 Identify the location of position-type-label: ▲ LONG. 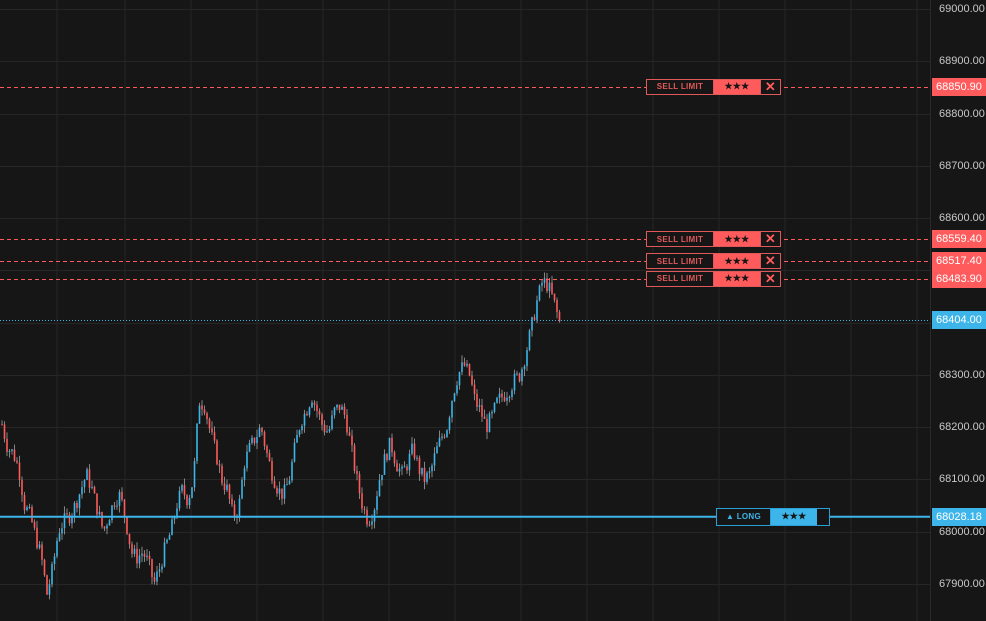
(744, 516).